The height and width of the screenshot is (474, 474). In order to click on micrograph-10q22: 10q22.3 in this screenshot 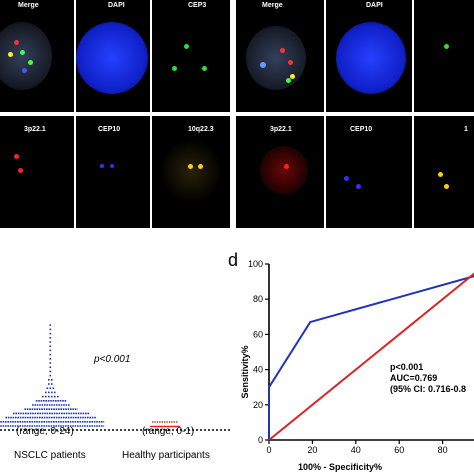, I will do `click(191, 172)`.